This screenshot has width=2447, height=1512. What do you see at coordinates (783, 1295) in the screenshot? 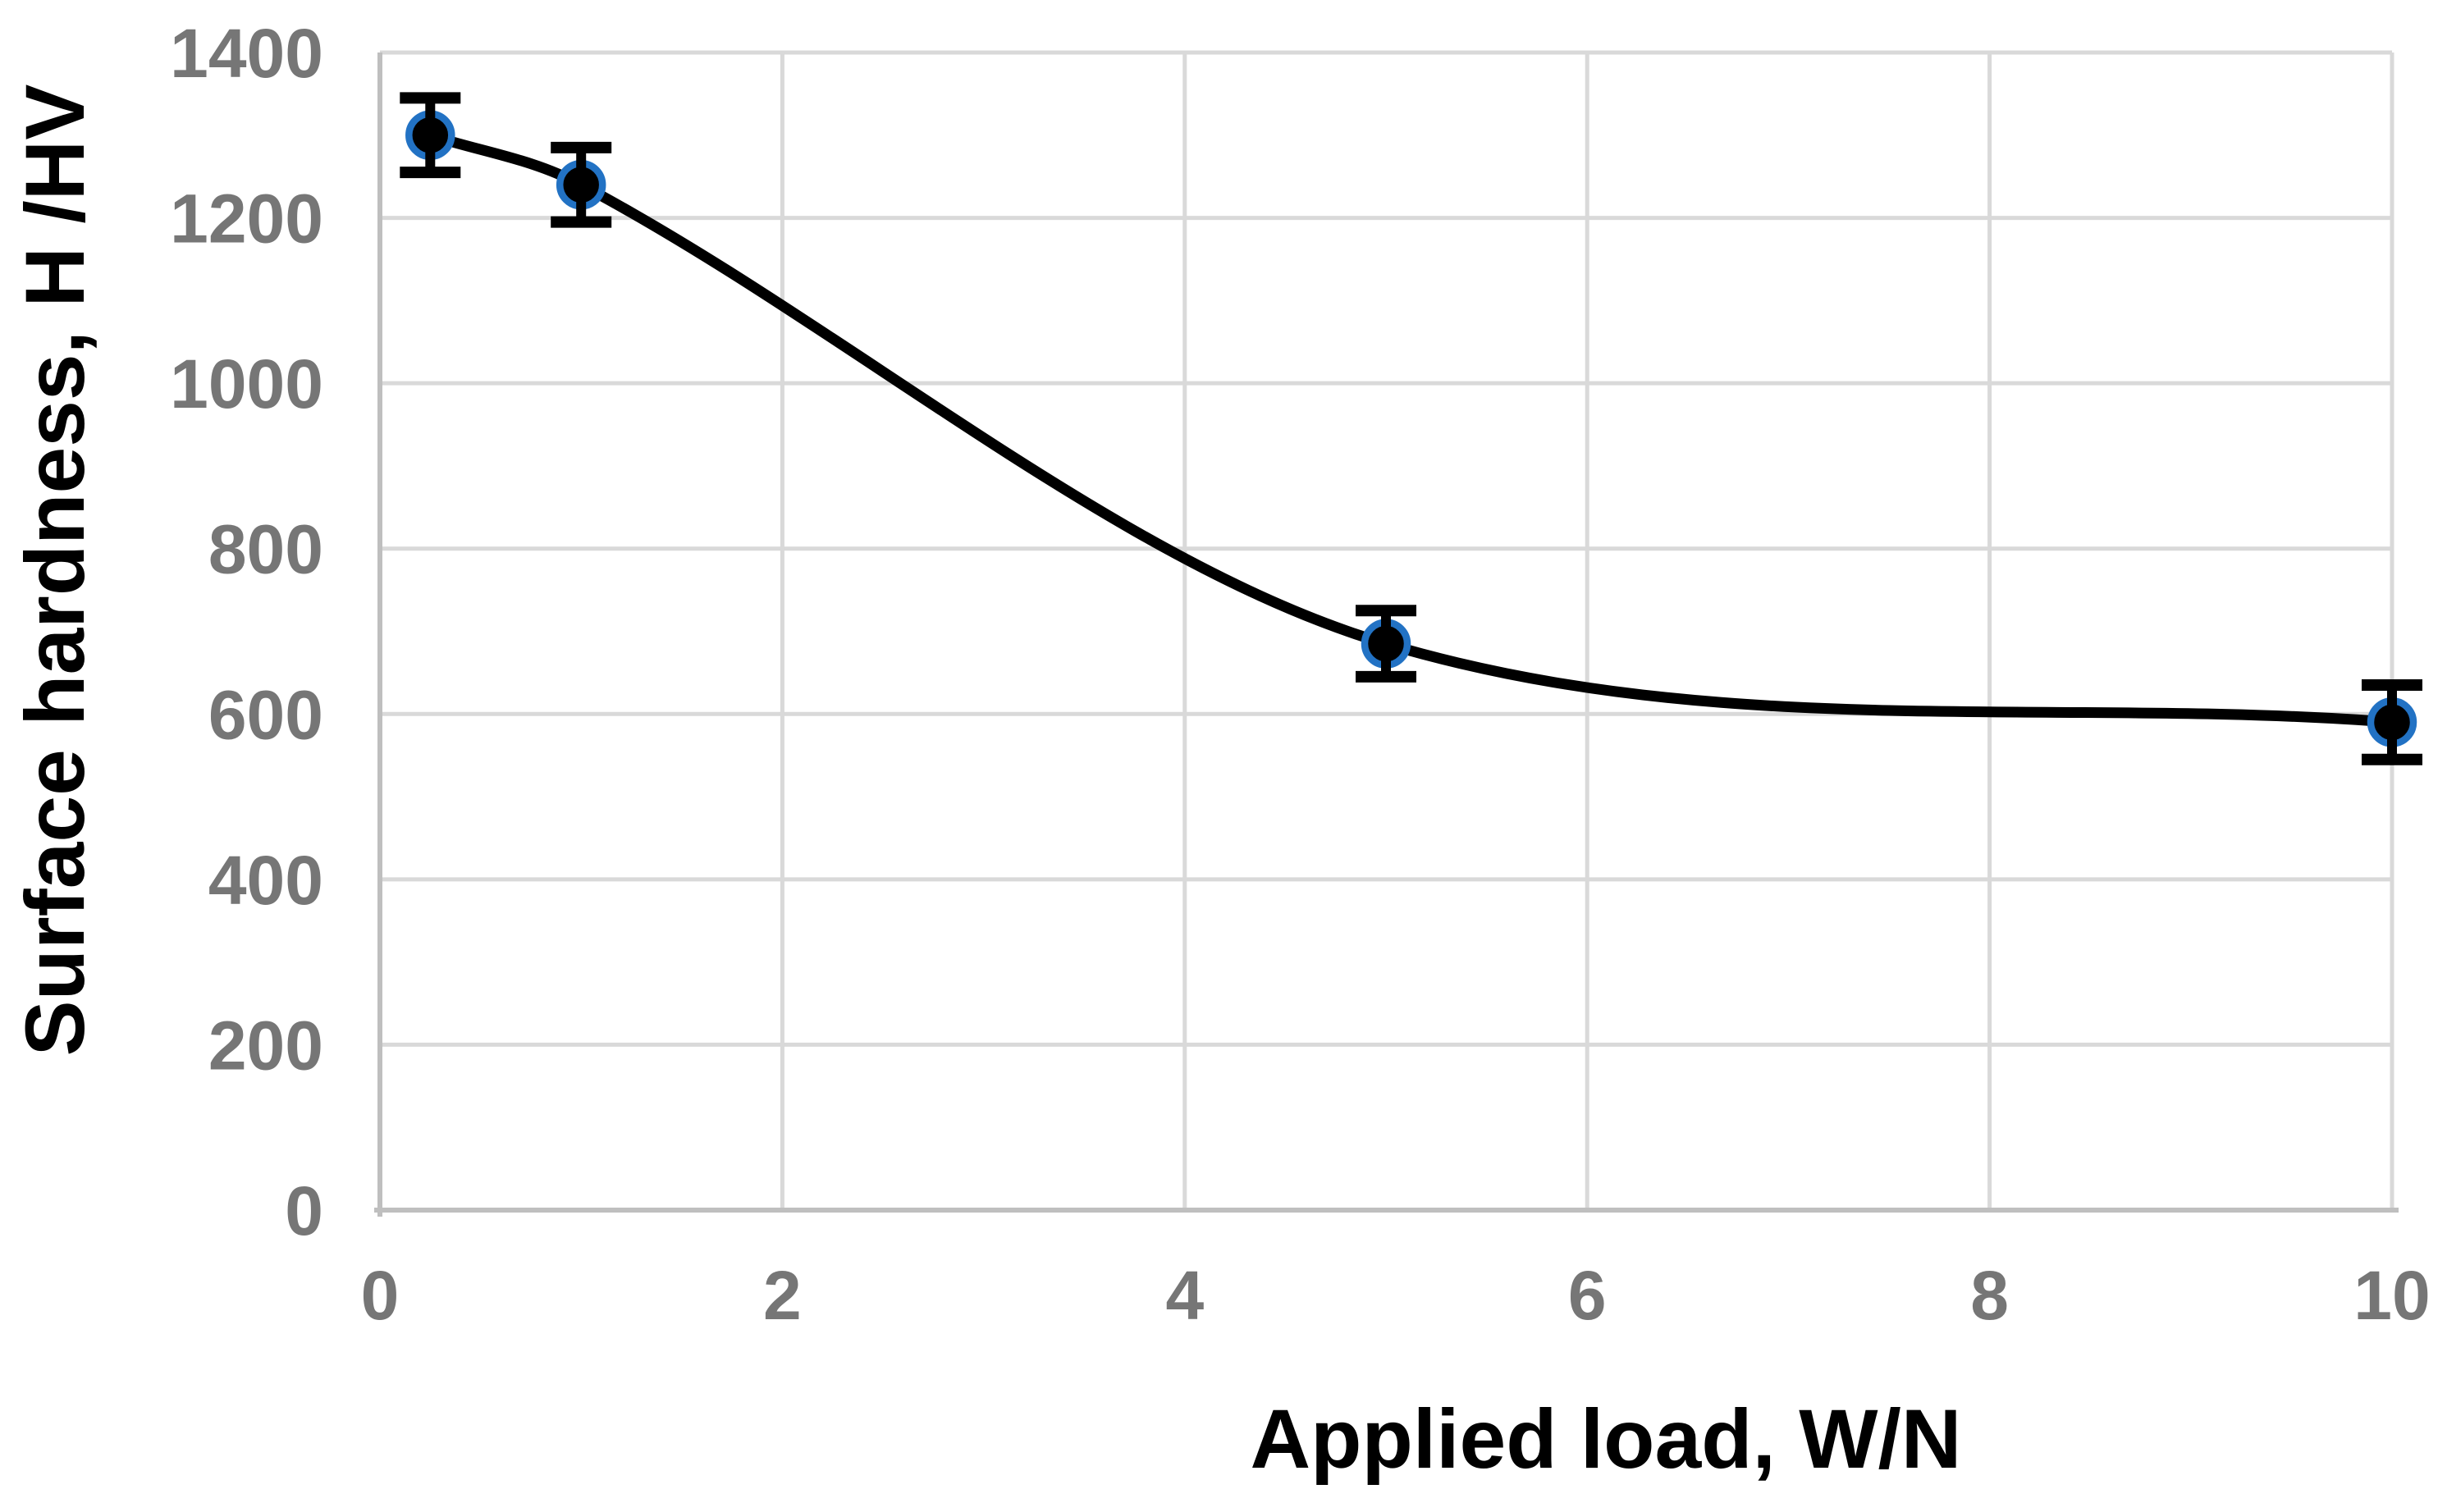
I see `x-tick-label-2: 2` at bounding box center [783, 1295].